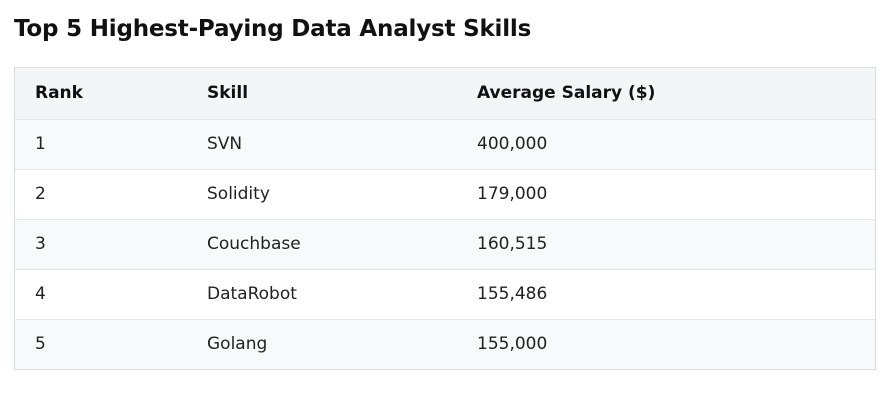 This screenshot has height=402, width=890. Describe the element at coordinates (237, 344) in the screenshot. I see `cell-skill: Golang` at that location.